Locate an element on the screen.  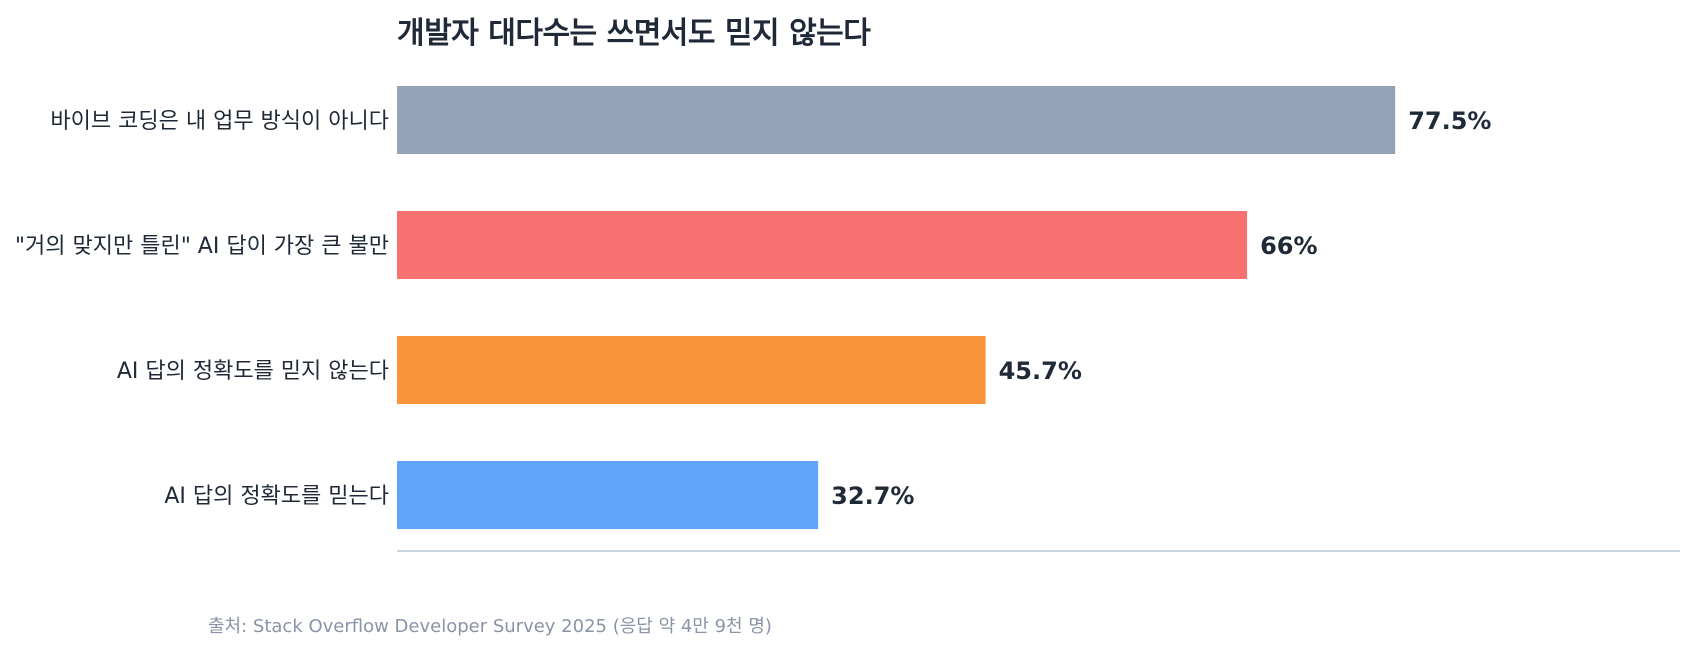
chart-title: 개발자 대다수는 쓰면서도 믿지 않는다 is located at coordinates (634, 33).